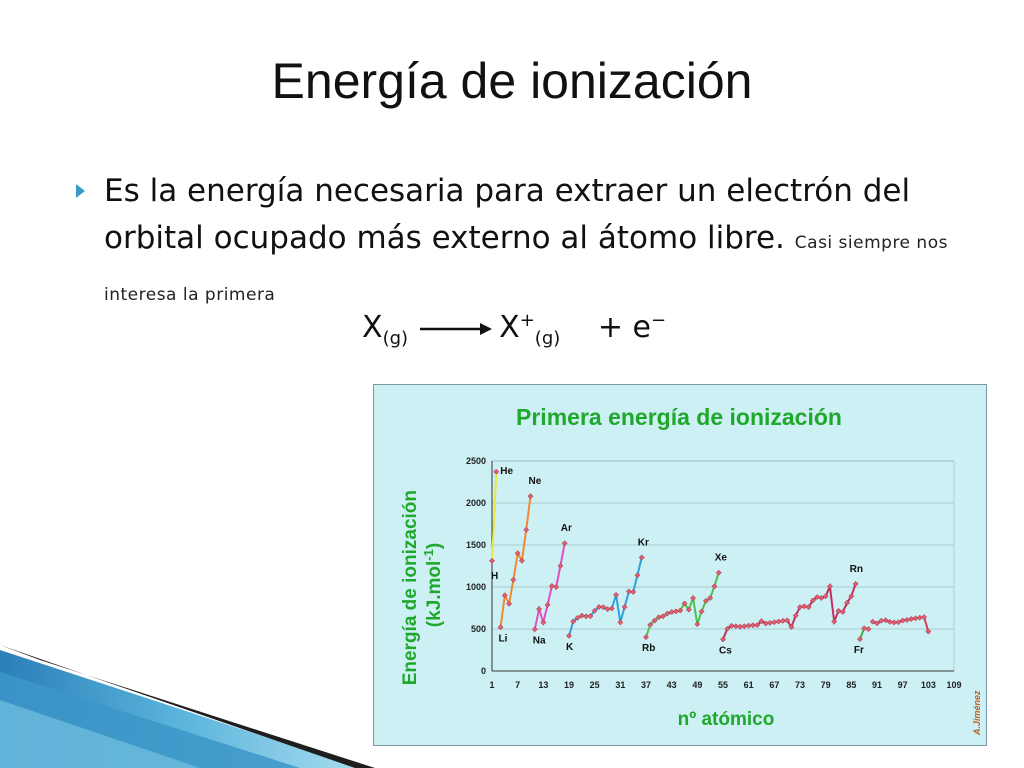 Image resolution: width=1024 pixels, height=768 pixels. I want to click on chart-title: Primera energía de ionización, so click(679, 417).